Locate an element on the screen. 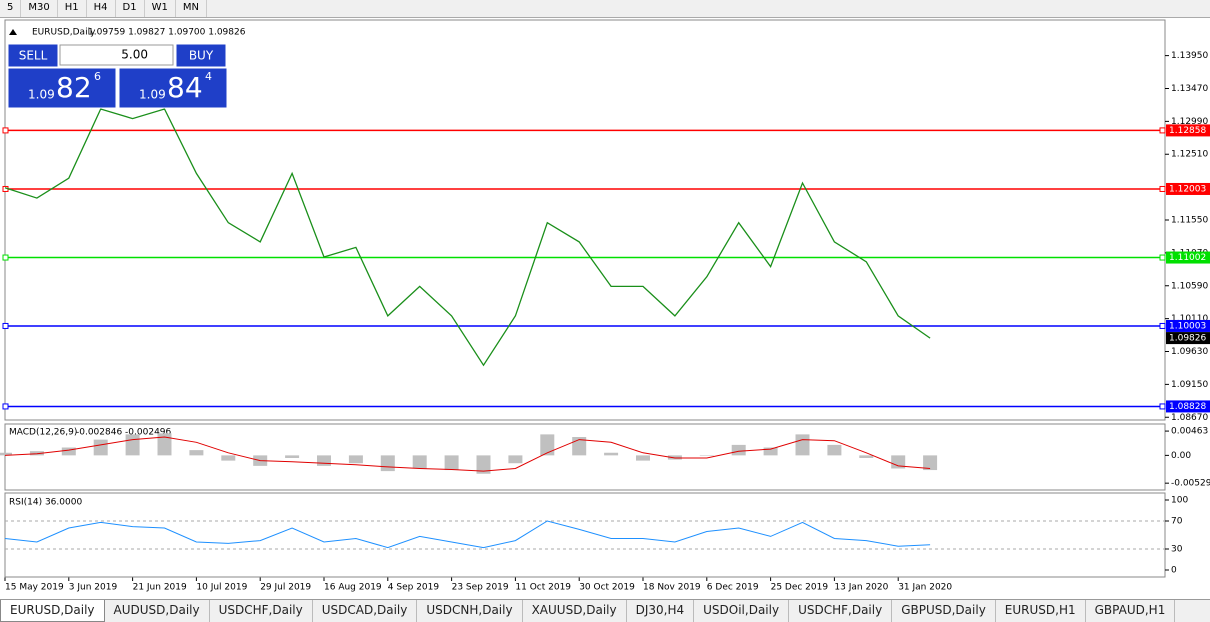 This screenshot has width=1210, height=622. timeframe-button: 5 is located at coordinates (11, 8).